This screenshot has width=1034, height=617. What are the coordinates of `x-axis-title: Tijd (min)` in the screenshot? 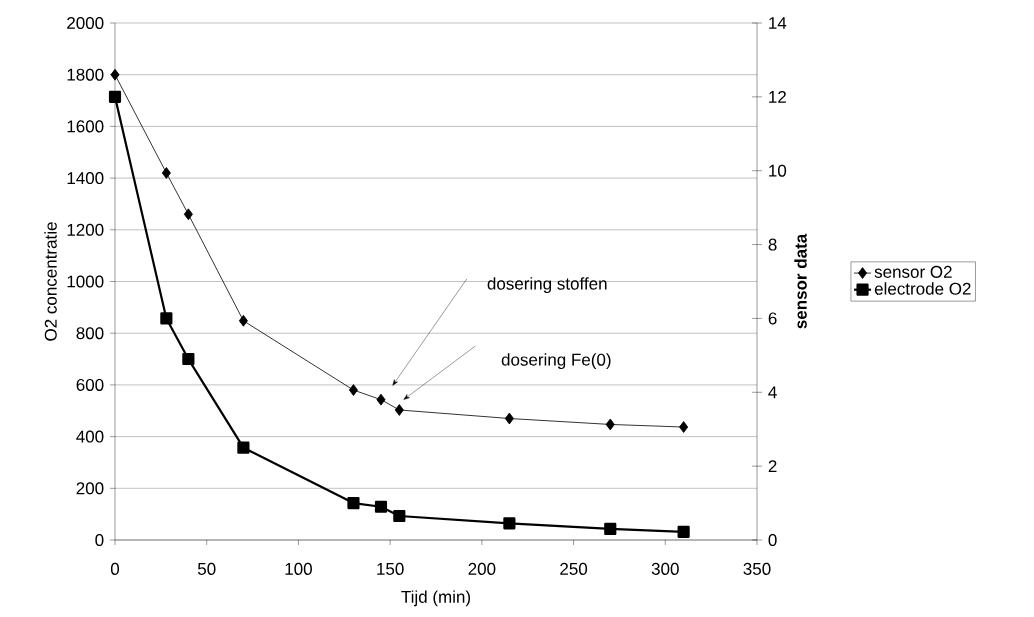 It's located at (436, 598).